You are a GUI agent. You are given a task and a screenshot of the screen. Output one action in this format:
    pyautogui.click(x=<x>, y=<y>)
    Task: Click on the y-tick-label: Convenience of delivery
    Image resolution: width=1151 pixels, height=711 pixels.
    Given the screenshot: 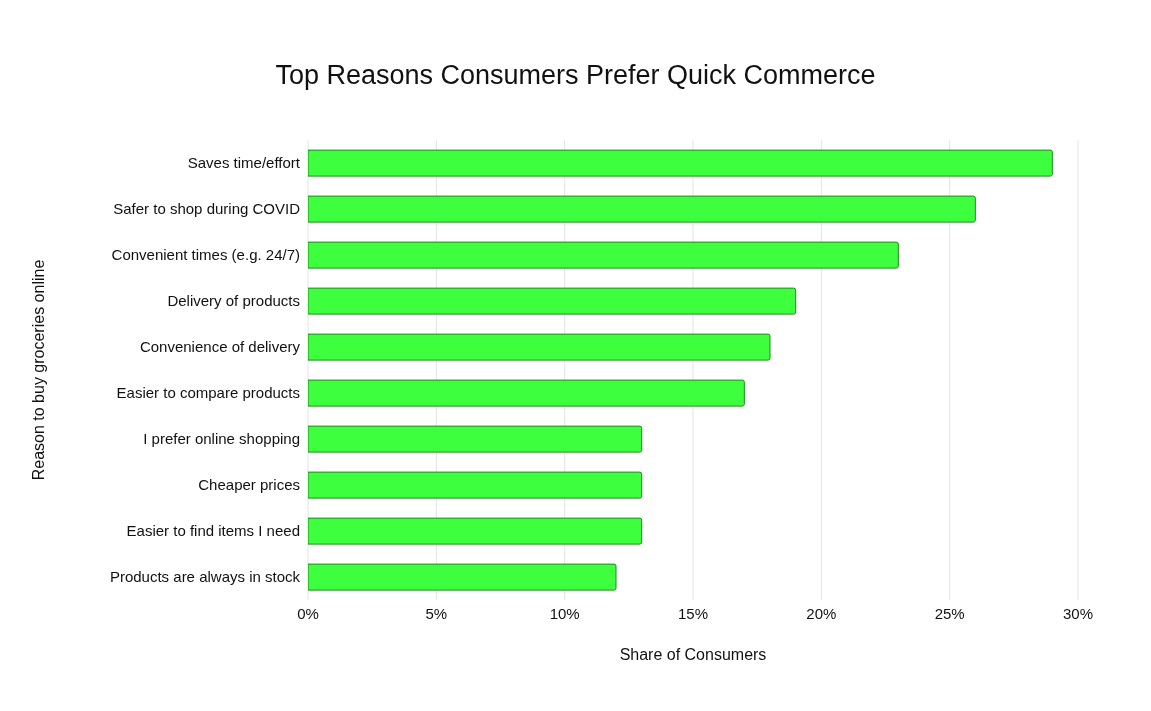 What is the action you would take?
    pyautogui.click(x=220, y=347)
    